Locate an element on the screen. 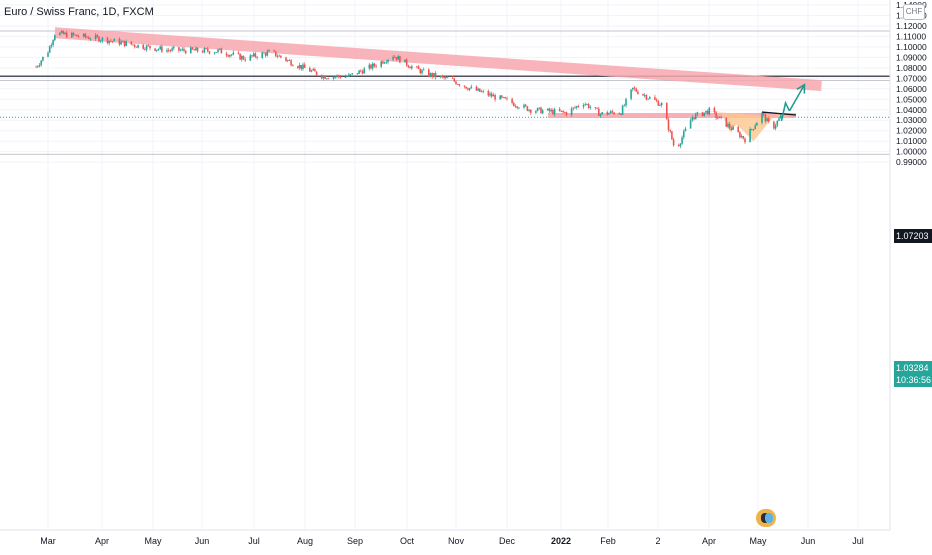  last-price-tag: 1.03284 10:36:56 is located at coordinates (913, 374).